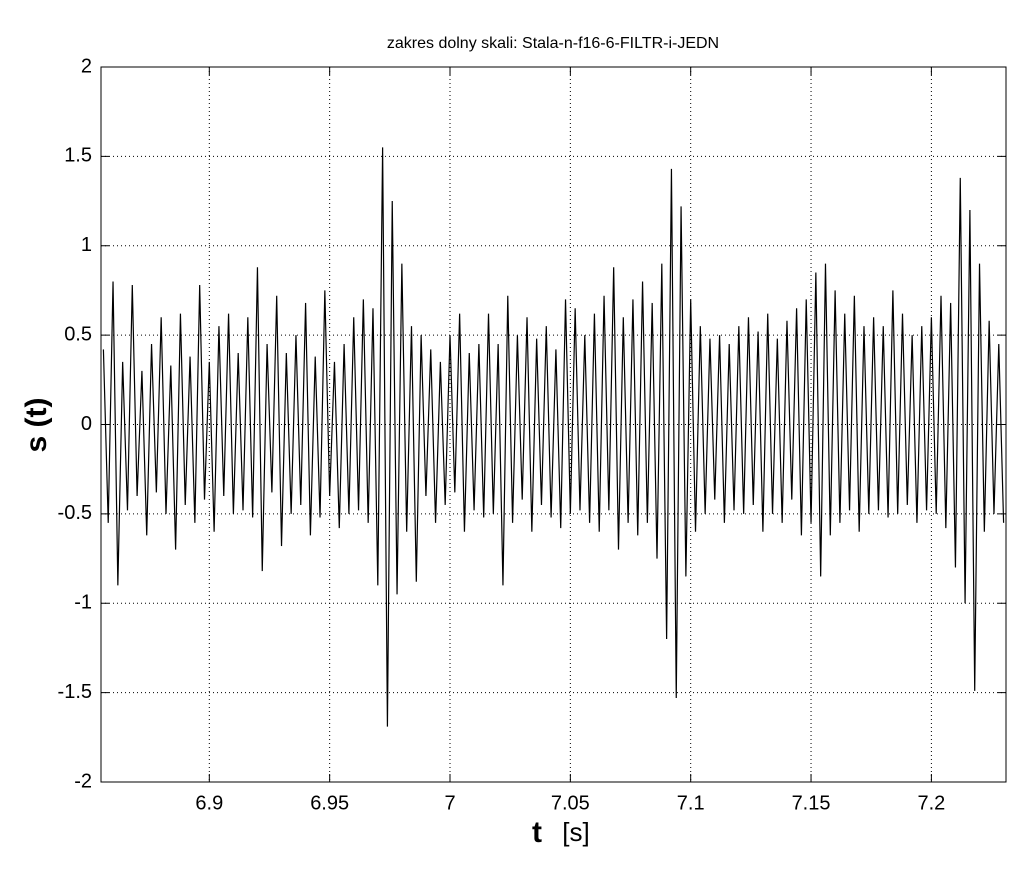  I want to click on x-axis-label: t, so click(537, 832).